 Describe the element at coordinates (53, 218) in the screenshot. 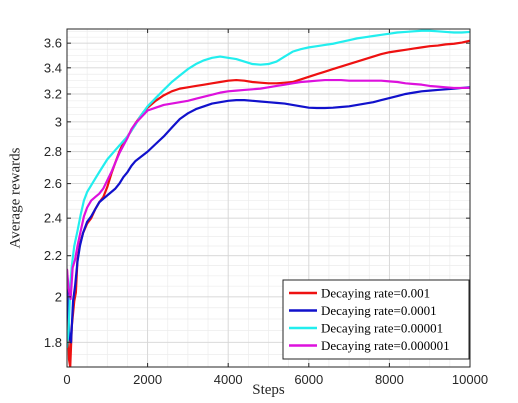

I see `y-tick-label: 2.4` at that location.